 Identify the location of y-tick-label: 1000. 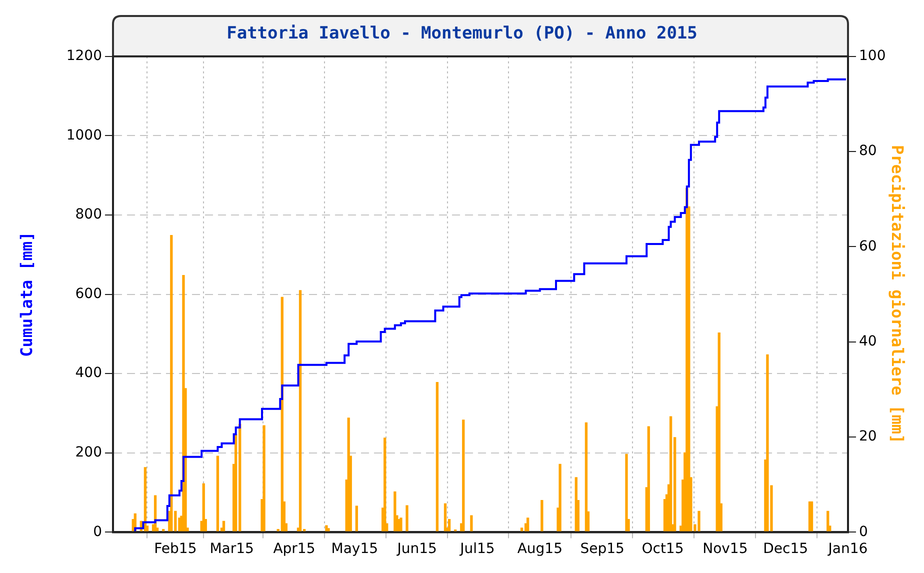
(84, 135).